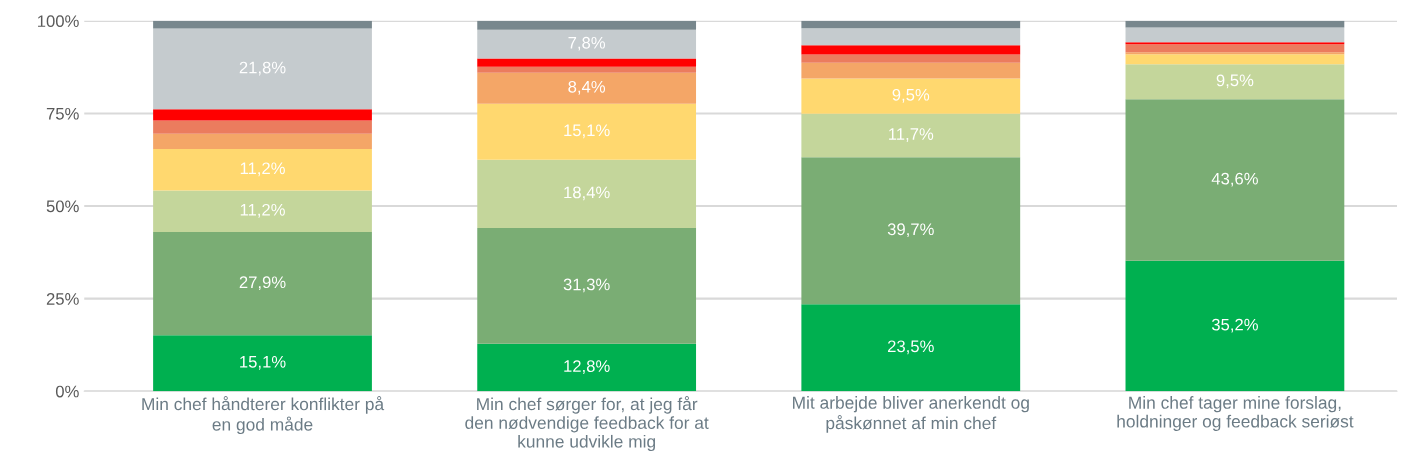  I want to click on y-tick-label: 100%, so click(58, 21).